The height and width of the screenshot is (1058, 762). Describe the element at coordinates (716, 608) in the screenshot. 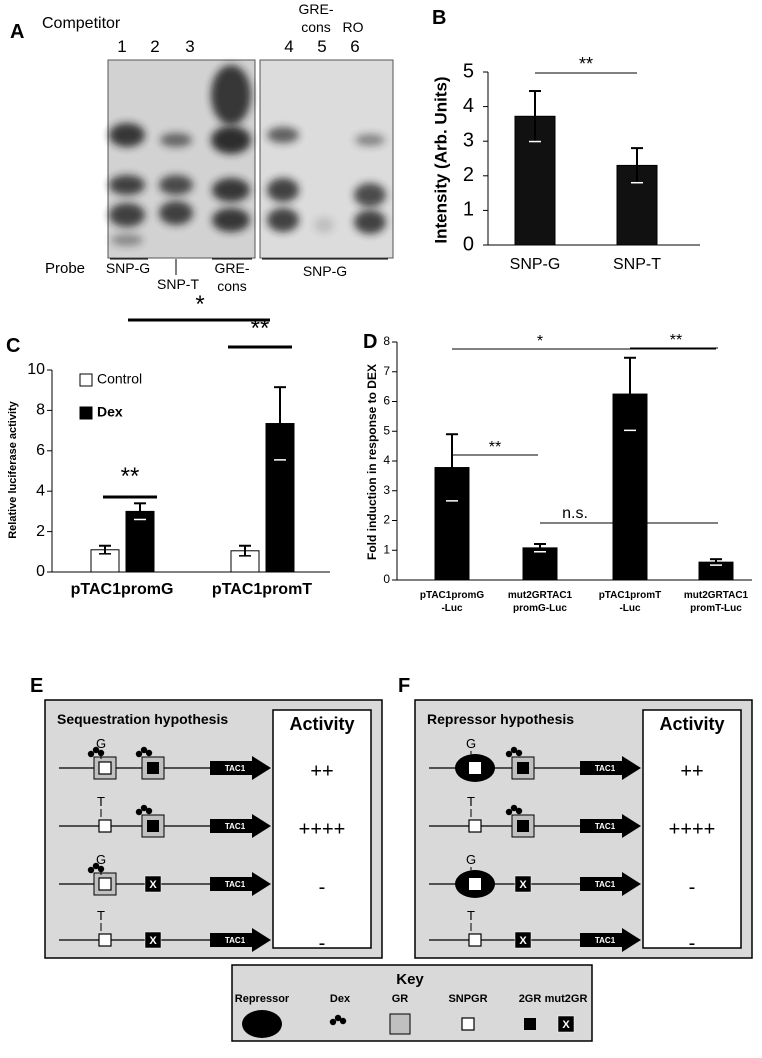

I see `x-tick-label: promT-Luc` at that location.